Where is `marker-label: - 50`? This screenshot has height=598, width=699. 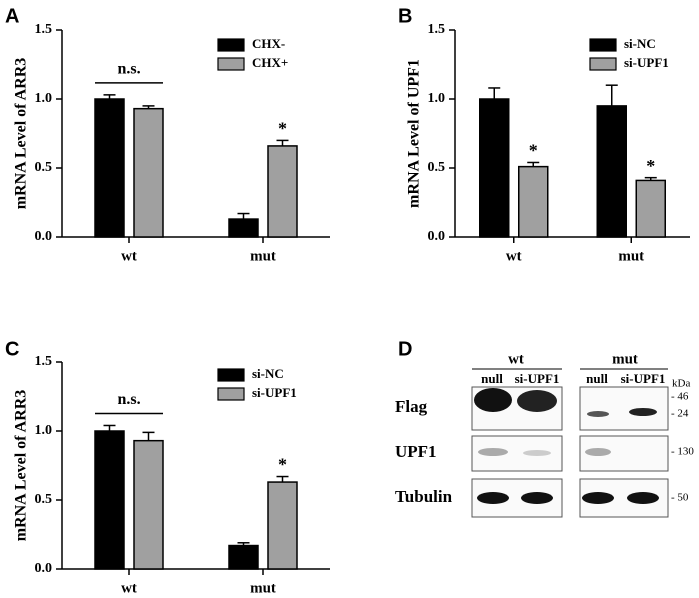
marker-label: - 50 is located at coordinates (680, 498).